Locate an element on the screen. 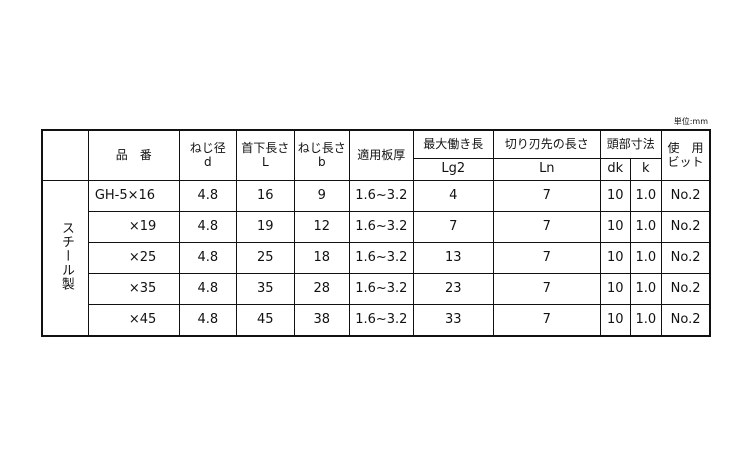 The image size is (750, 450). header-part-no: 品 番 is located at coordinates (133, 155).